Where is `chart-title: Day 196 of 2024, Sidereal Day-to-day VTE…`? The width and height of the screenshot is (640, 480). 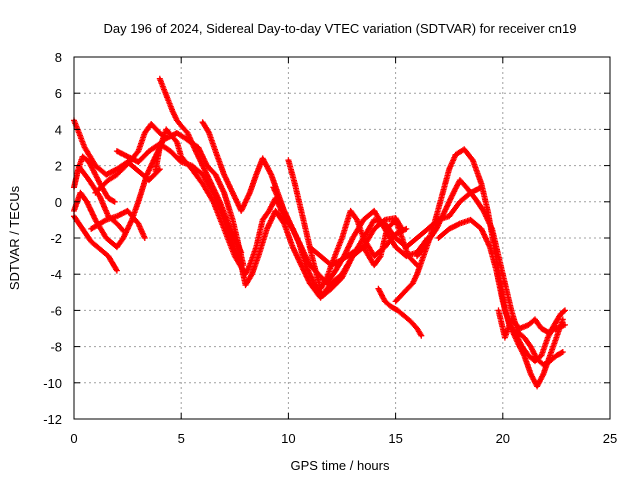 chart-title: Day 196 of 2024, Sidereal Day-to-day VTE… is located at coordinates (339, 28).